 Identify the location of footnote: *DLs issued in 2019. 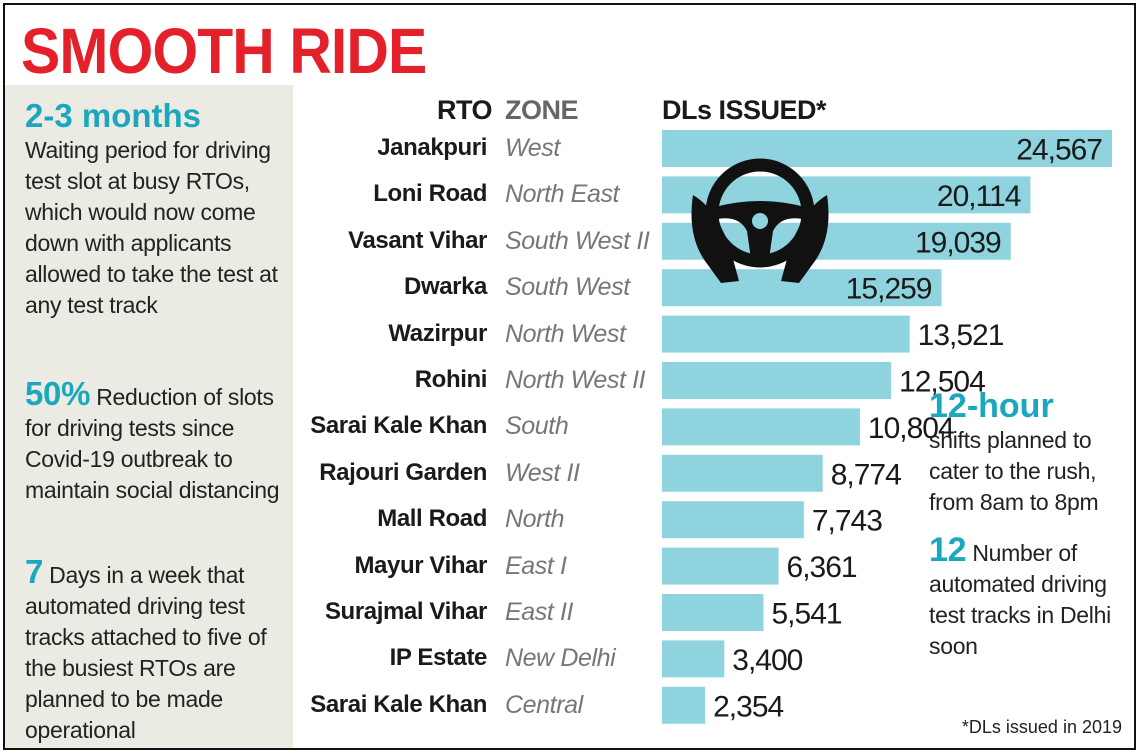
(1041, 727).